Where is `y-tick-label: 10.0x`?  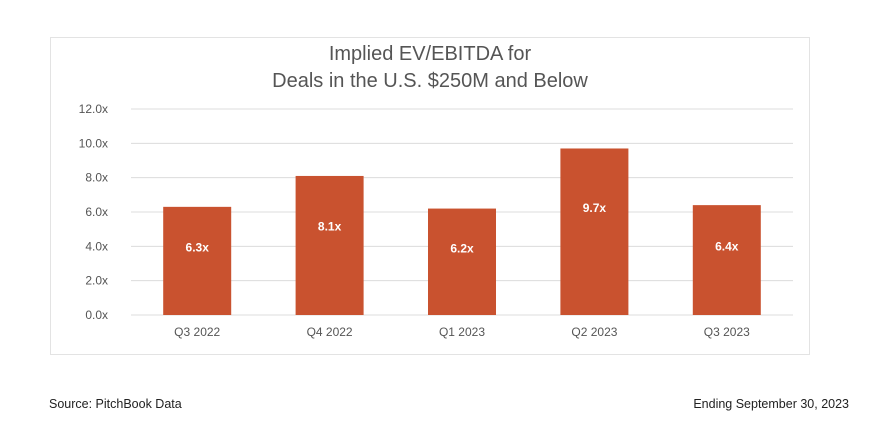
y-tick-label: 10.0x is located at coordinates (93, 143).